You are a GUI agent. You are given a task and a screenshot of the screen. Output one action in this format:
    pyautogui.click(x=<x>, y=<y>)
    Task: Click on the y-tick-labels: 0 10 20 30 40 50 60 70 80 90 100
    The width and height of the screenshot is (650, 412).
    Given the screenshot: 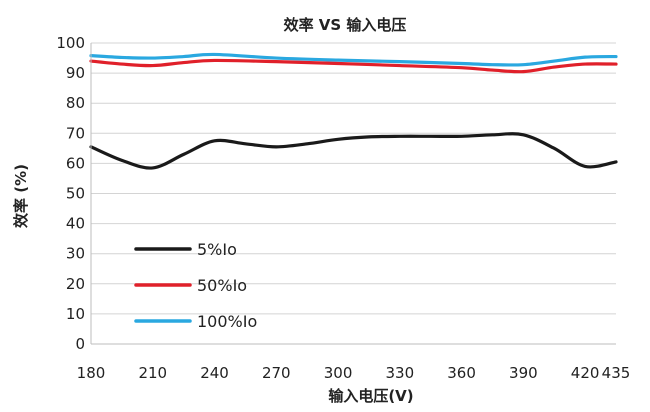 What is the action you would take?
    pyautogui.click(x=70, y=193)
    